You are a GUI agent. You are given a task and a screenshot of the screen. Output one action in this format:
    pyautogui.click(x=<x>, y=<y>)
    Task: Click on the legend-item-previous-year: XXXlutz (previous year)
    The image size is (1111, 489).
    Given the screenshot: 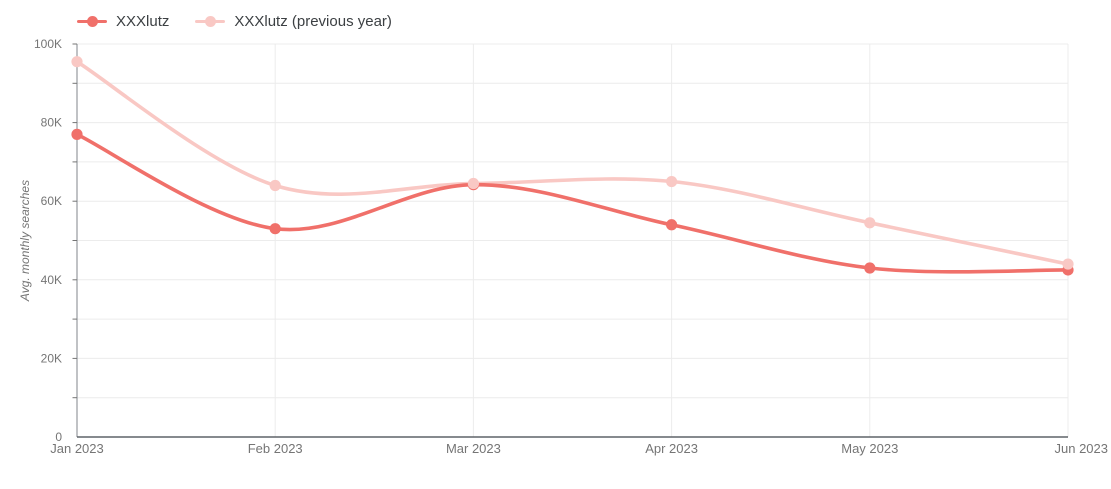 What is the action you would take?
    pyautogui.click(x=293, y=21)
    